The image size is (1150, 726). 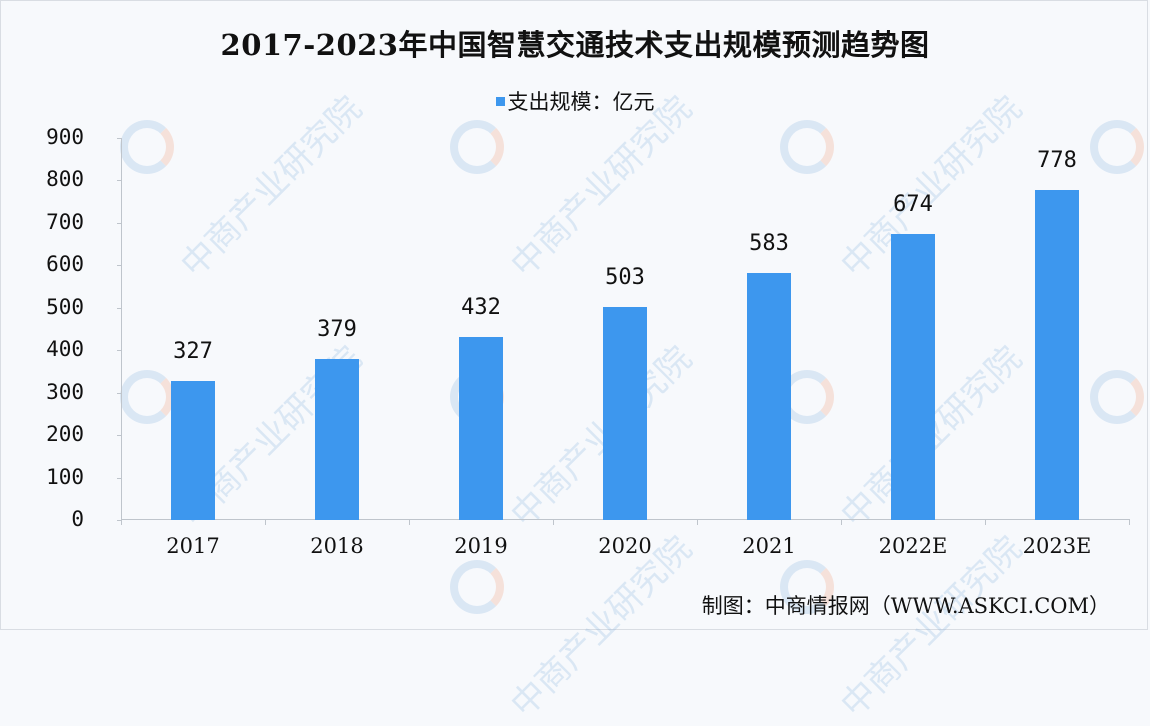 I want to click on y-tick-label: 600, so click(x=65, y=264).